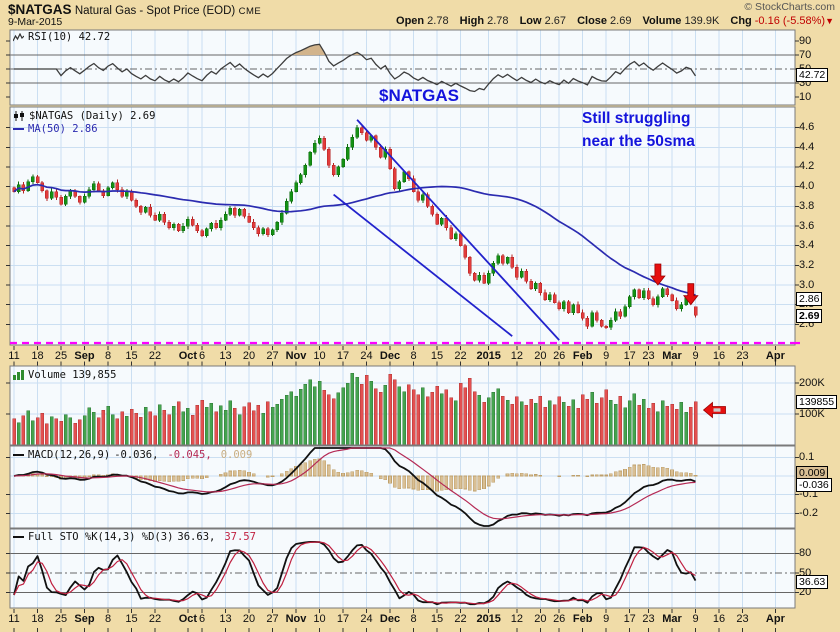 This screenshot has height=632, width=840. I want to click on rsi-value-callout: 42.72, so click(812, 75).